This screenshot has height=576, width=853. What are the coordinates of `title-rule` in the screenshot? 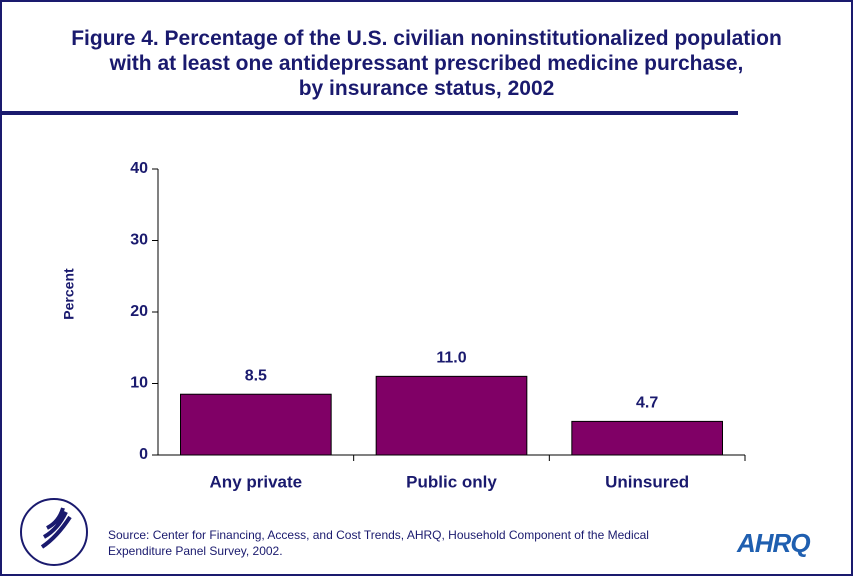 It's located at (370, 113).